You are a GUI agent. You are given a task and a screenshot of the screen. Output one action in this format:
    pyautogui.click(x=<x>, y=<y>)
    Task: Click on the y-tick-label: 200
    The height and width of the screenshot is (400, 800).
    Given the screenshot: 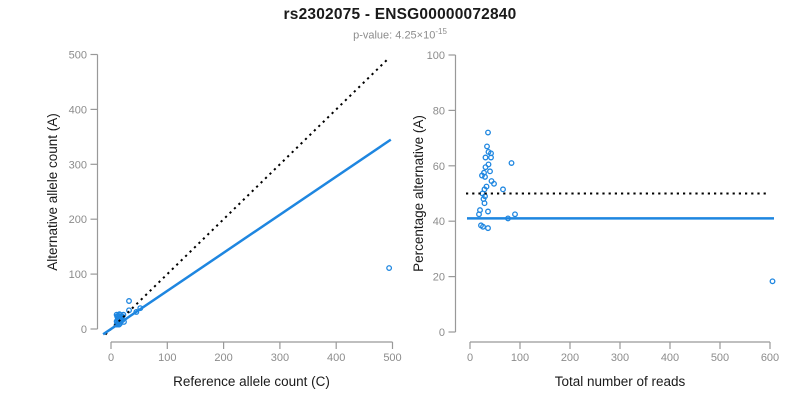 What is the action you would take?
    pyautogui.click(x=78, y=220)
    